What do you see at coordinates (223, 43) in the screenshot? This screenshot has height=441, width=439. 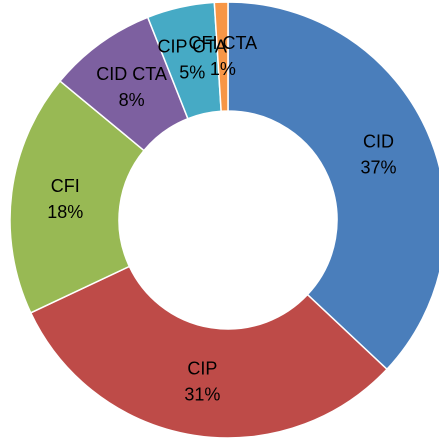 I see `slice-label: CFI CTA` at bounding box center [223, 43].